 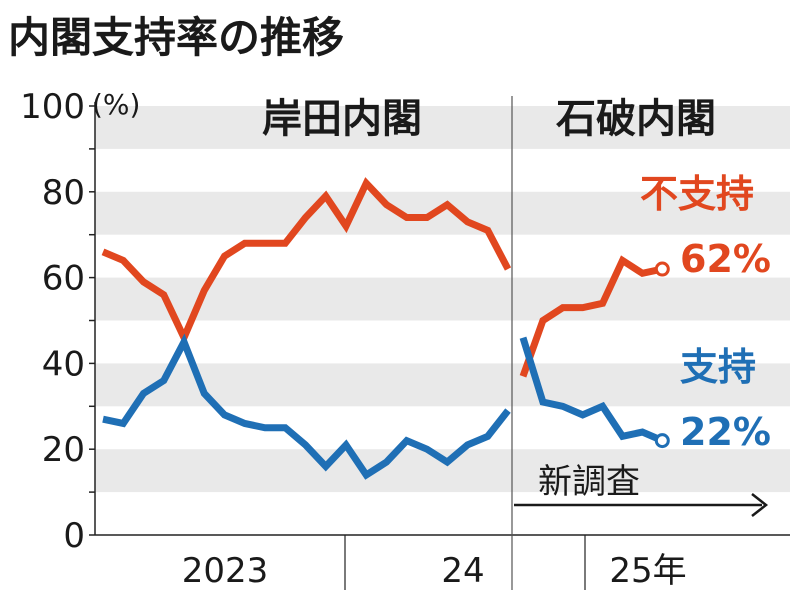 I want to click on new-survey-label: 新調査, so click(x=589, y=482).